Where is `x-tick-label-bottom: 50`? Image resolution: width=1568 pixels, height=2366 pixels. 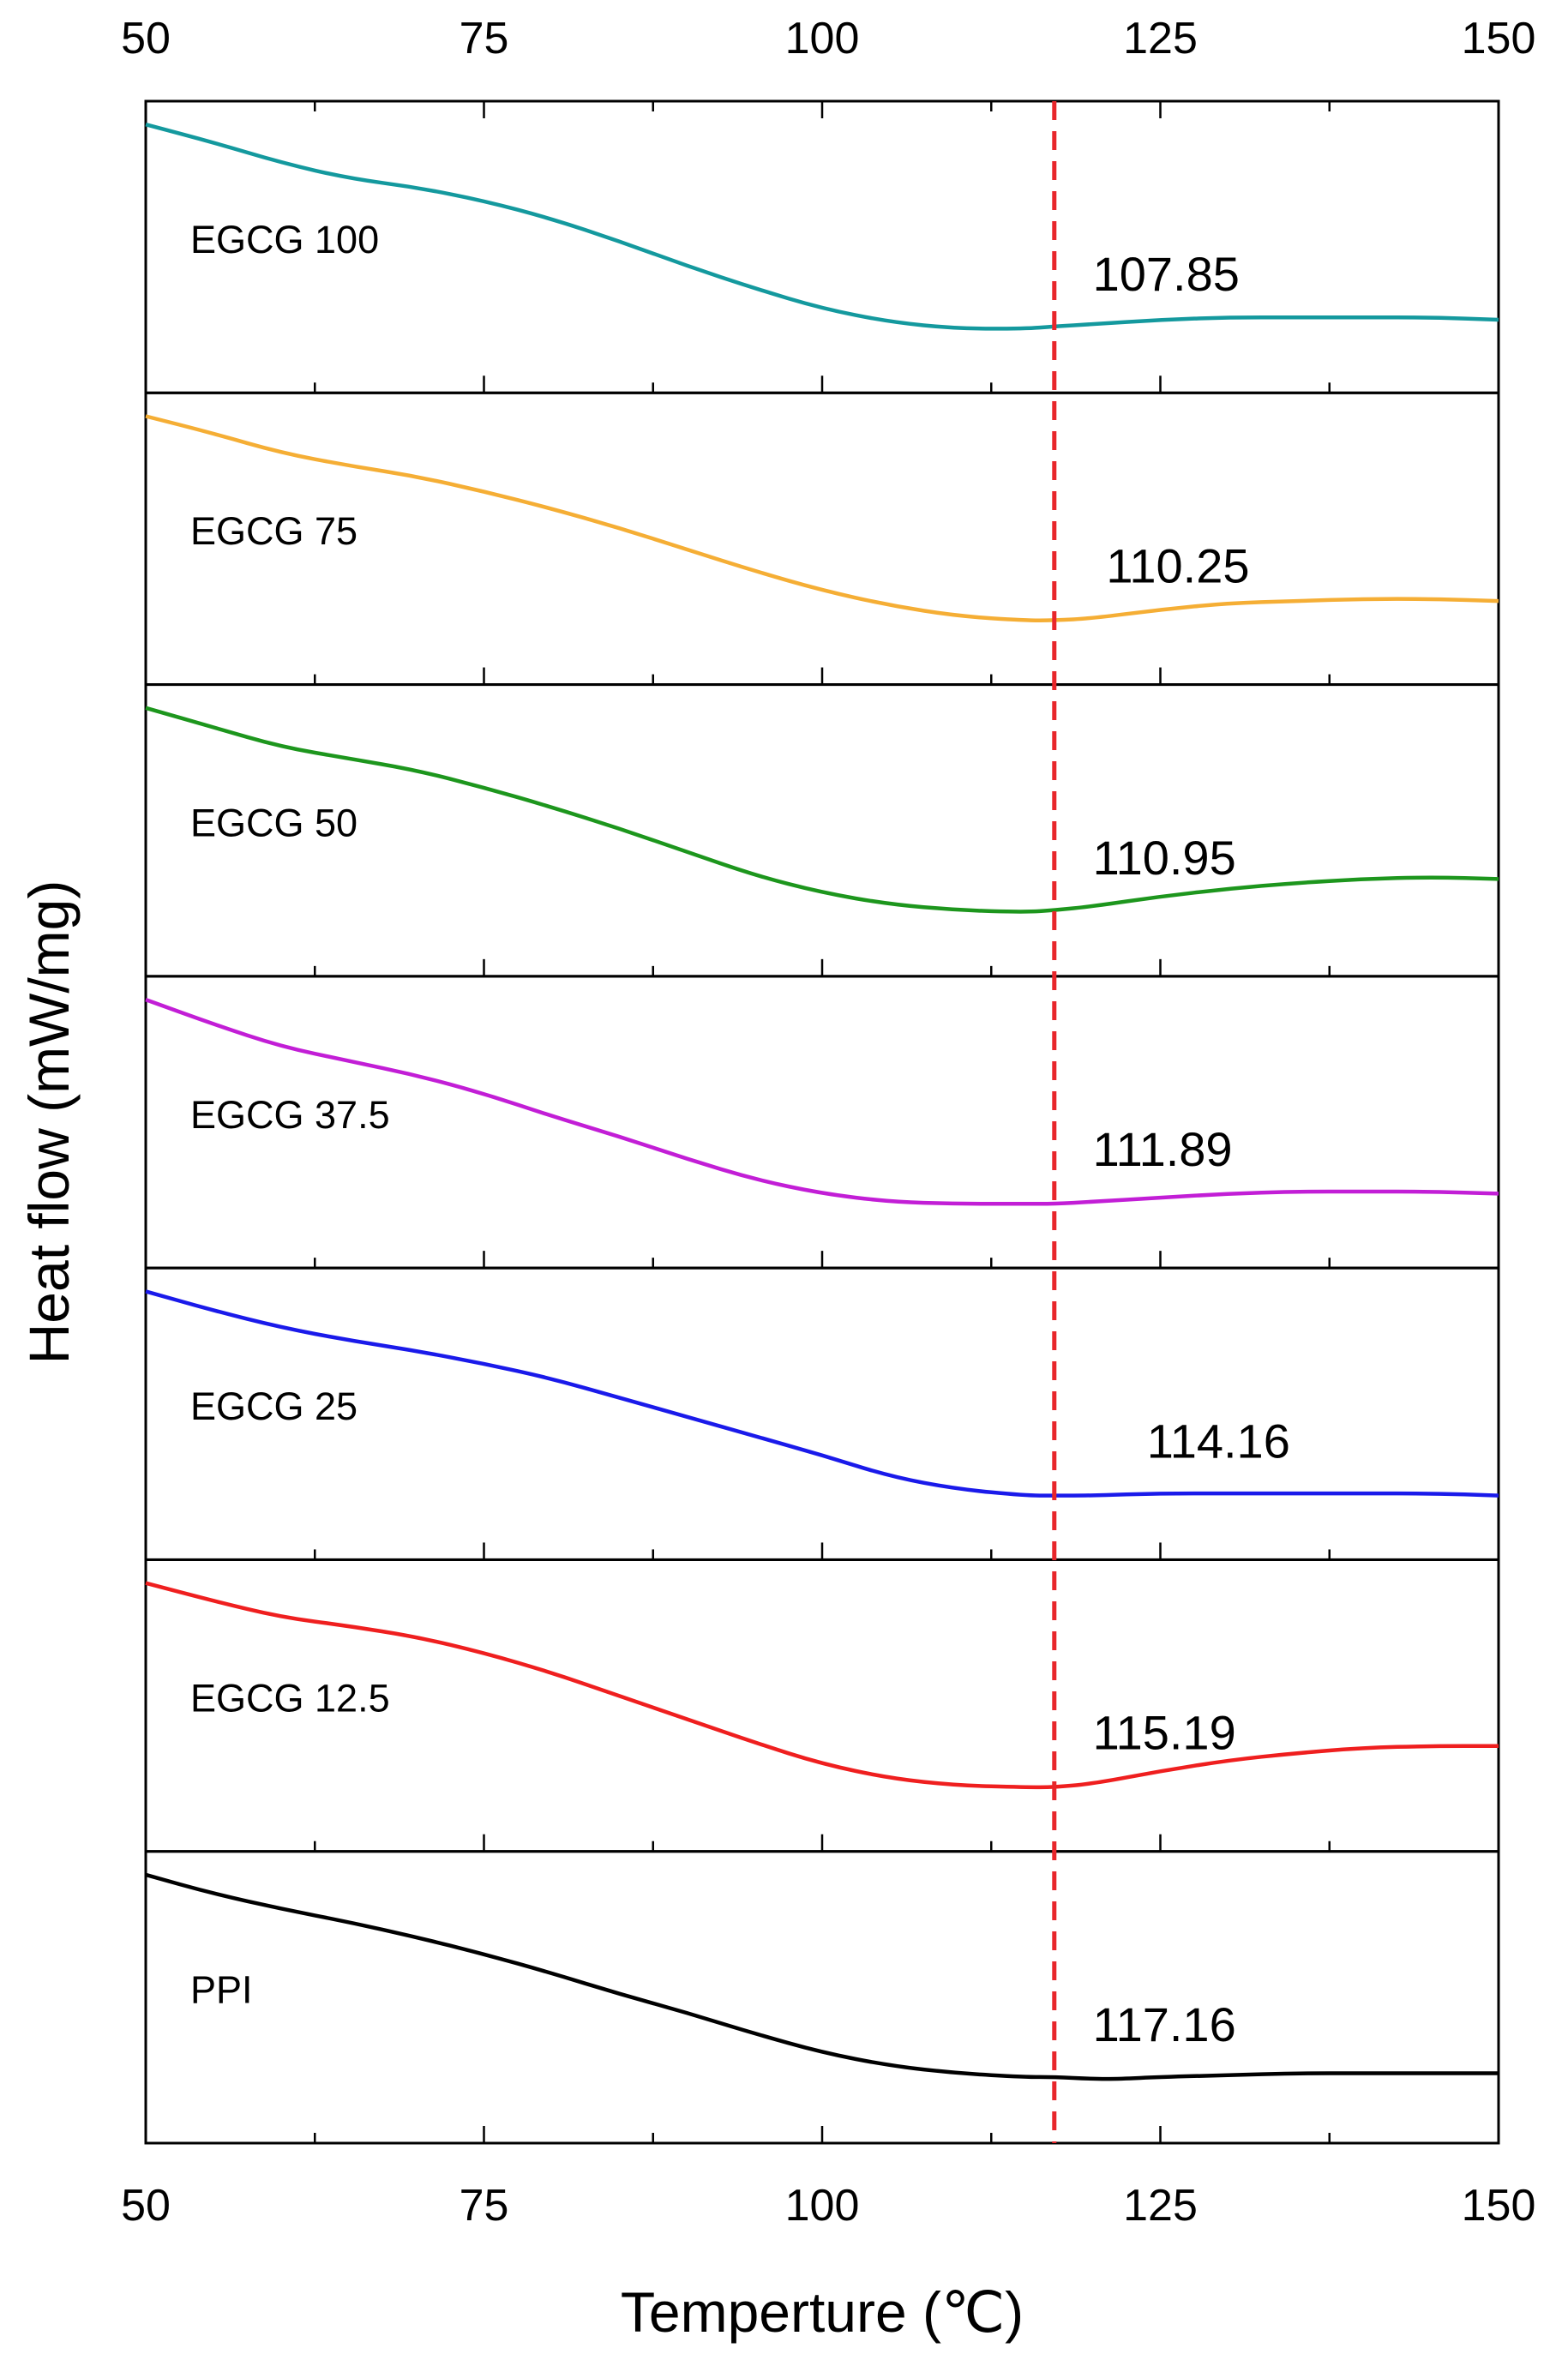
x-tick-label-bottom: 50 is located at coordinates (146, 2206).